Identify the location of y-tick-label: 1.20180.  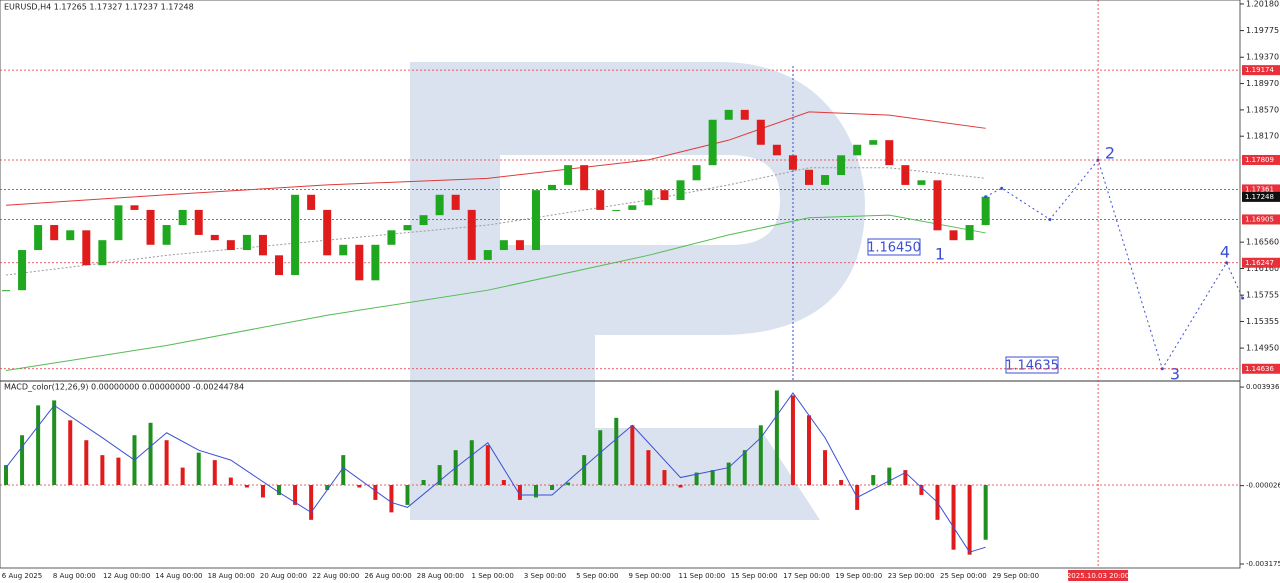
(1262, 4).